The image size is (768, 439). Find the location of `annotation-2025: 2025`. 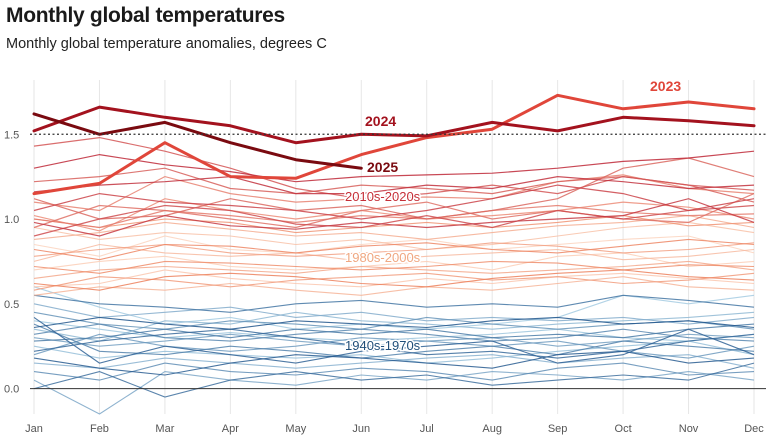

annotation-2025: 2025 is located at coordinates (382, 167).